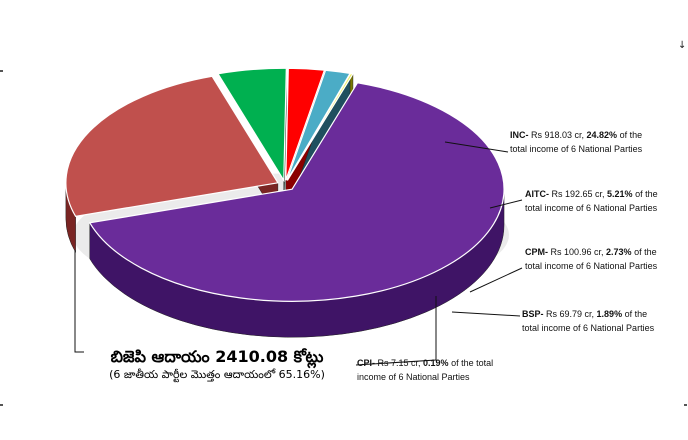  What do you see at coordinates (635, 314) in the screenshot?
I see `label-bsp-rest: of the` at bounding box center [635, 314].